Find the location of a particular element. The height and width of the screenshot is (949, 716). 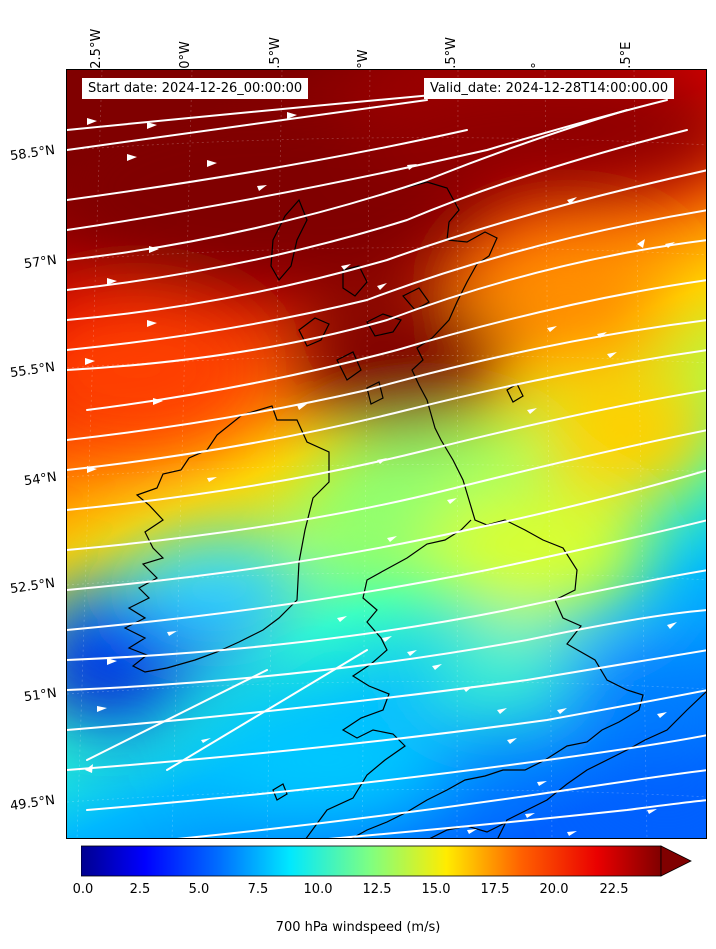

colorbar-tick: 5.0 is located at coordinates (199, 889).